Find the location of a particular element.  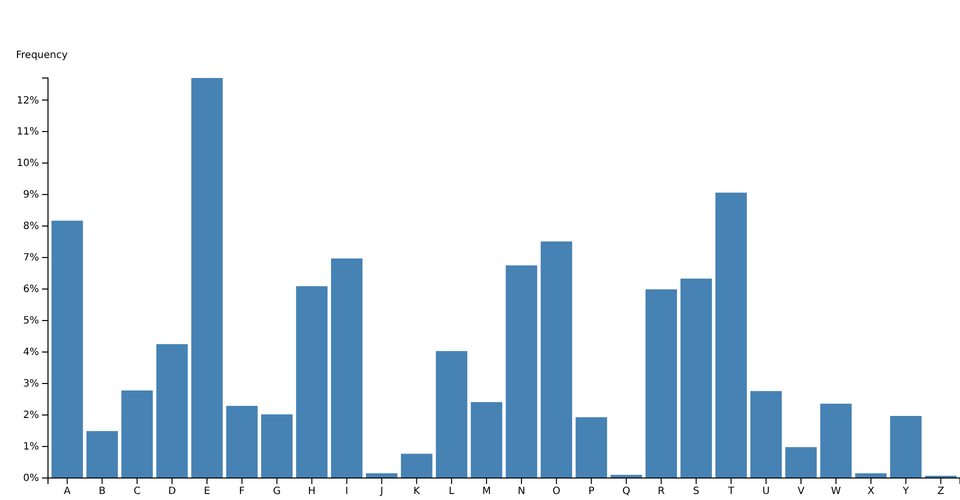

x-tick-label: B is located at coordinates (102, 492).